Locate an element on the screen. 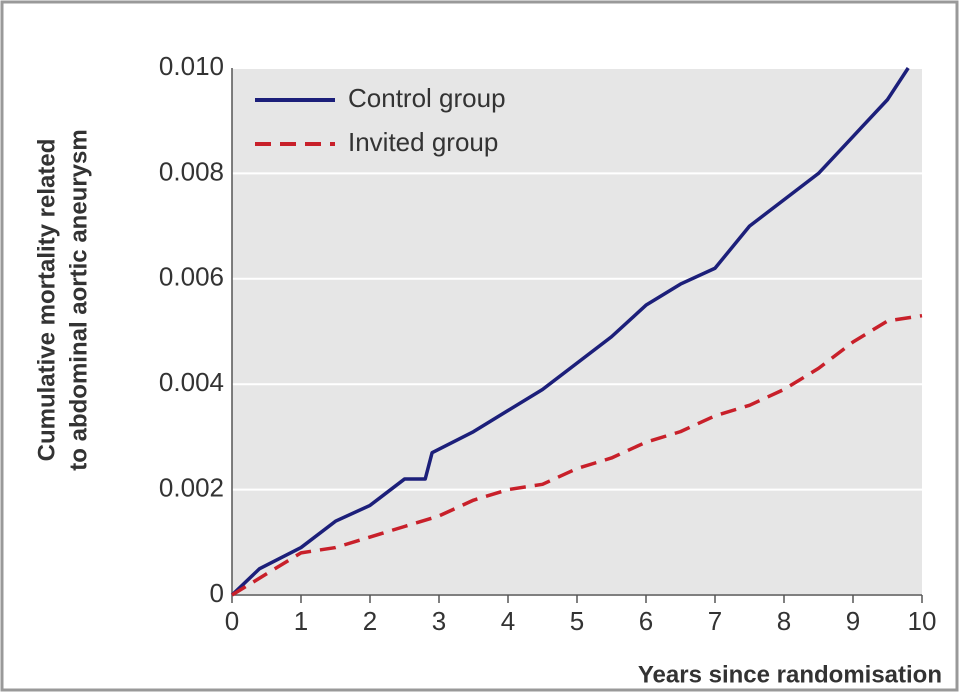  y-axis-label: Cumulative mortality related is located at coordinates (46, 300).